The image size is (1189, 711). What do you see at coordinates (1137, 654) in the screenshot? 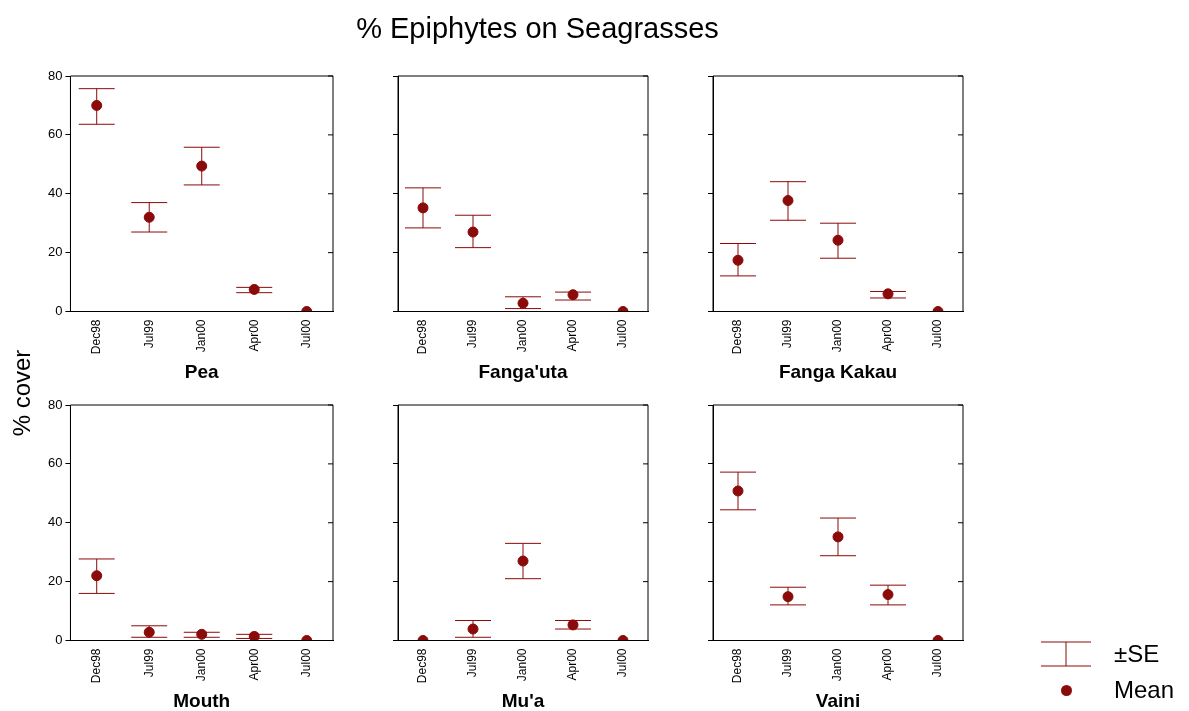
I see `text: ±SE` at bounding box center [1137, 654].